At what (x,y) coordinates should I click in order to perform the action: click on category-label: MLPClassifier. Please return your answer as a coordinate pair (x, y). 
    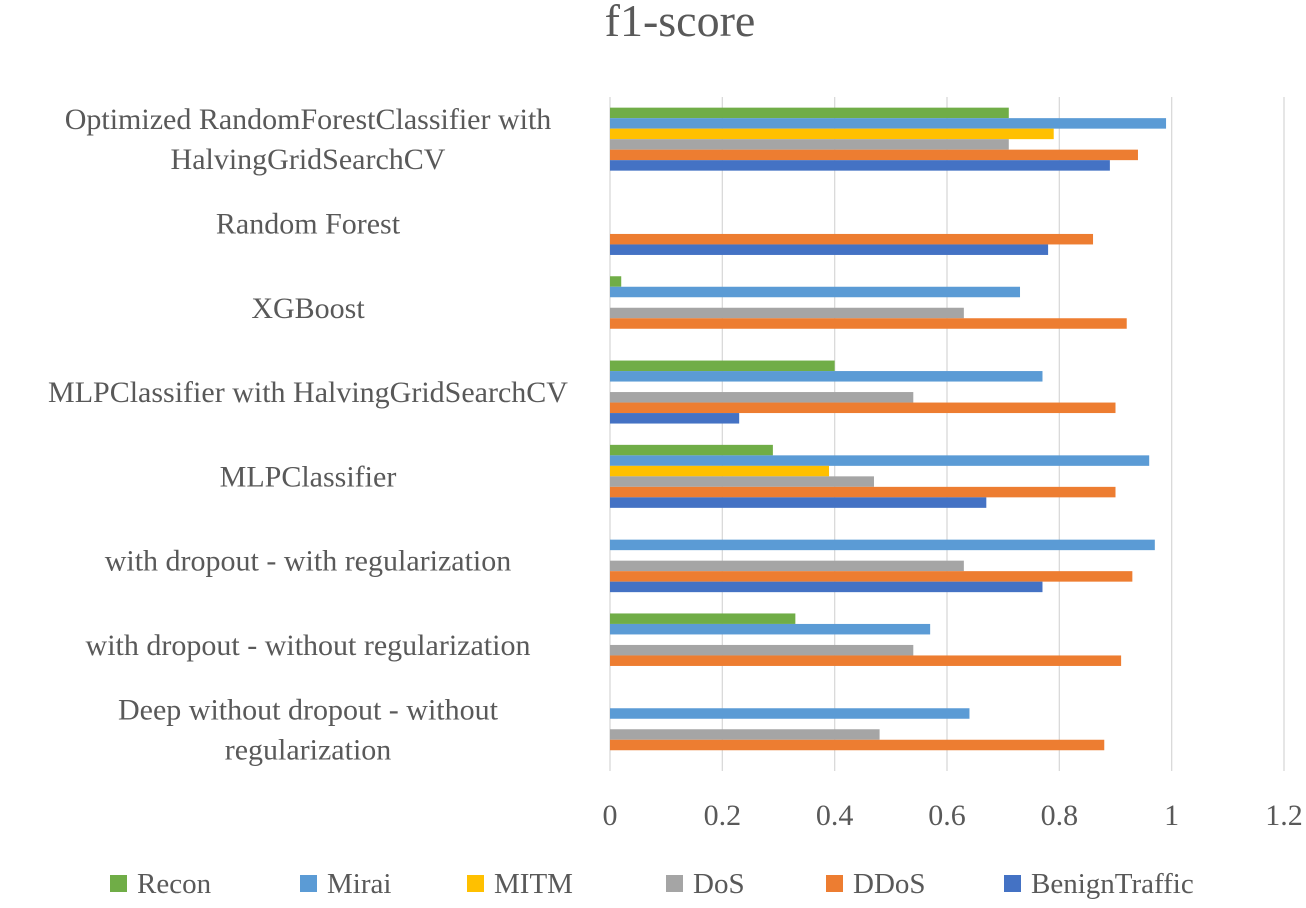
    Looking at the image, I should click on (308, 476).